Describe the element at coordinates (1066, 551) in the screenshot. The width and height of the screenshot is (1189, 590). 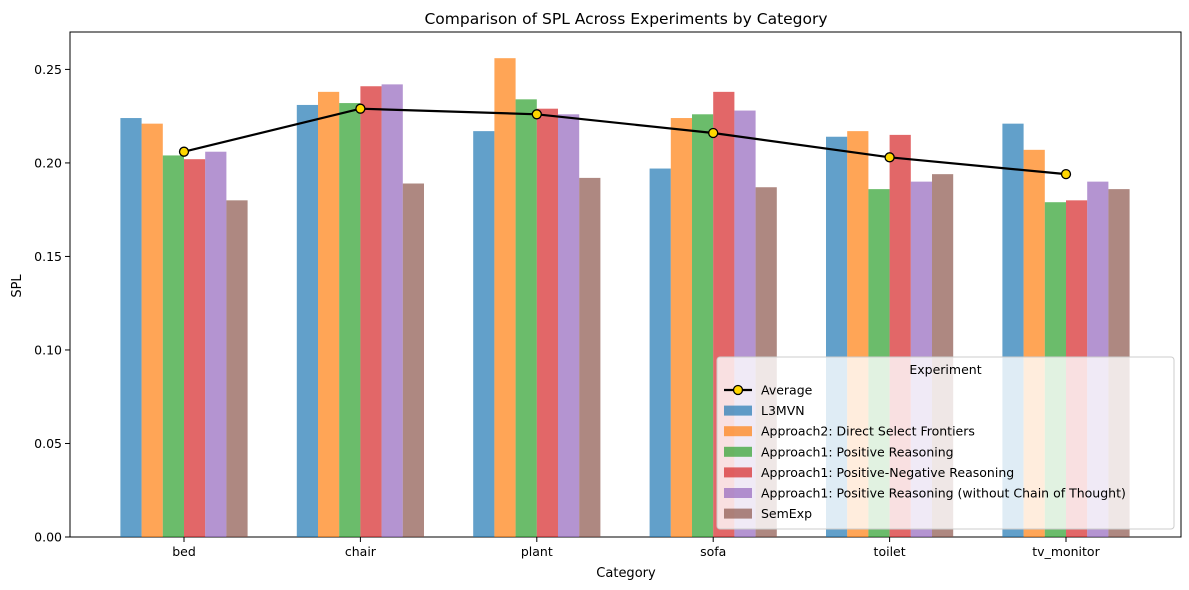
I see `x-tick-label: tv_monitor` at that location.